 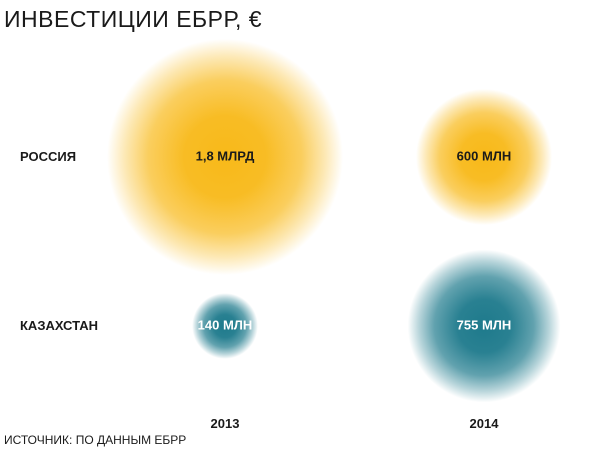 I want to click on row-label: РОССИЯ, so click(x=48, y=156).